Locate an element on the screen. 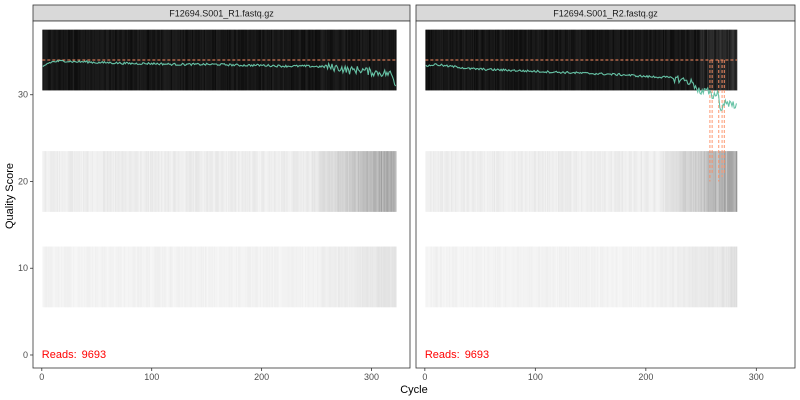 The image size is (800, 400). reads-label-prefix: Reads: is located at coordinates (59, 355).